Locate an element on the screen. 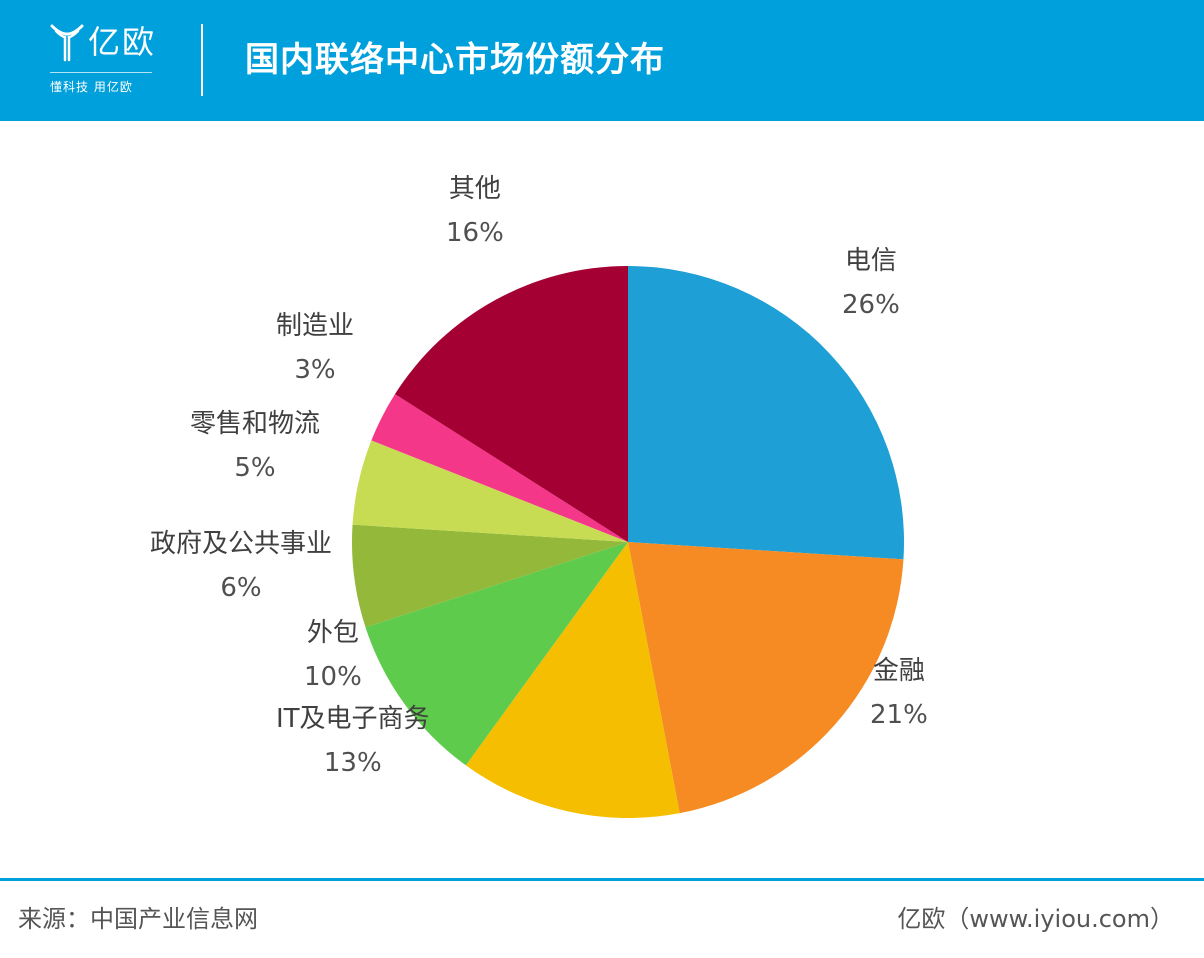 The image size is (1204, 958). header-divider is located at coordinates (202, 60).